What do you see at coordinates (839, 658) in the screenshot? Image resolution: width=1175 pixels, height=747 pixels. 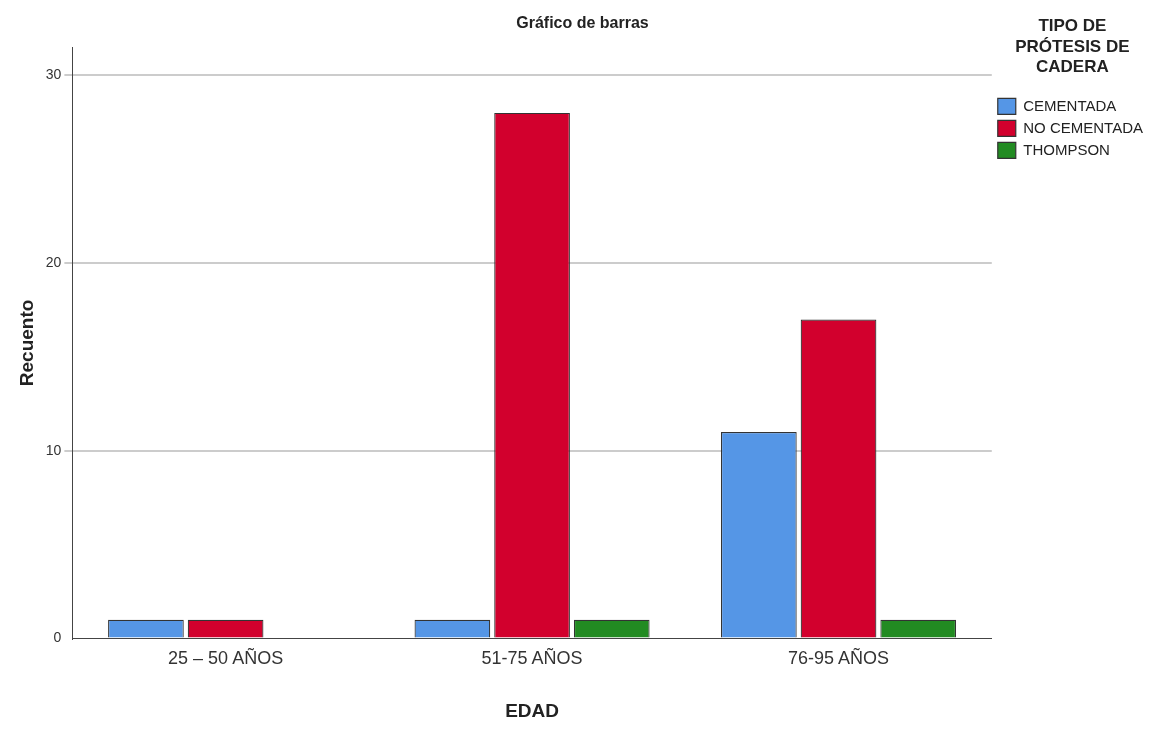 I see `x-tick-label: 76-95 AÑOS` at bounding box center [839, 658].